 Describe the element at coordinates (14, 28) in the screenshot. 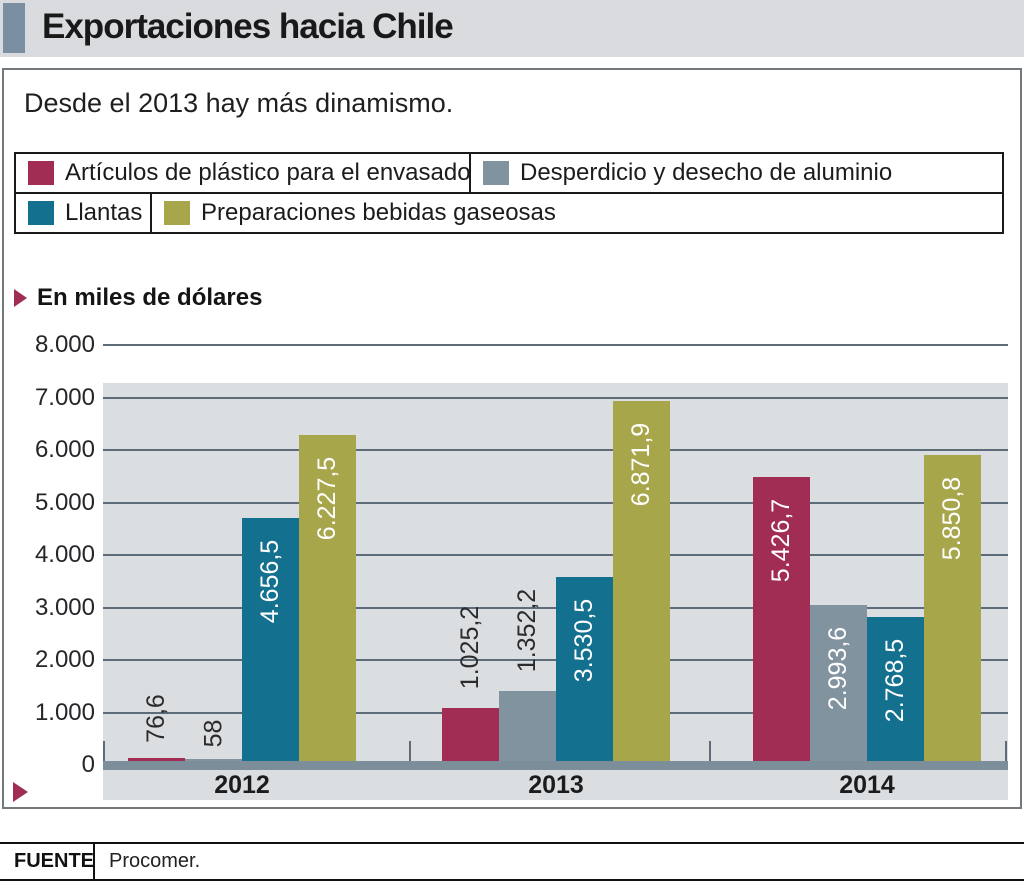

I see `header-accent-square` at that location.